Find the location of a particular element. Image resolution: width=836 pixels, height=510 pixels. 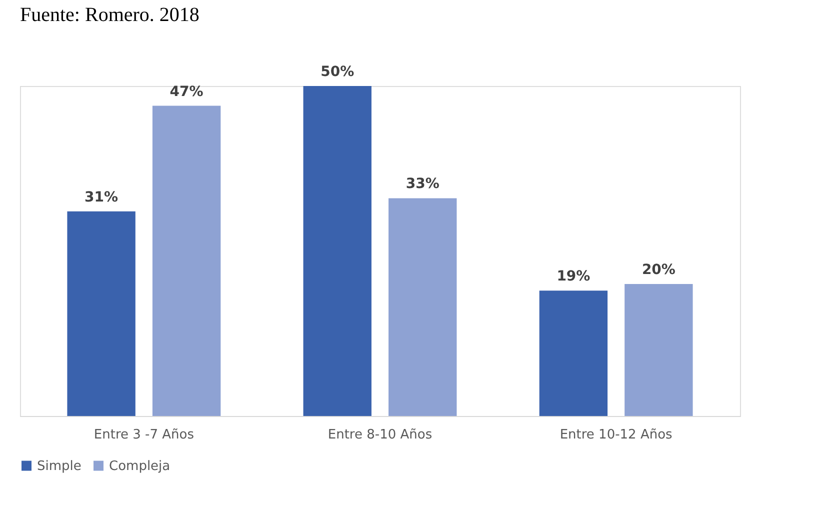

x-tick-label: Entre 8-10 Años is located at coordinates (380, 435).